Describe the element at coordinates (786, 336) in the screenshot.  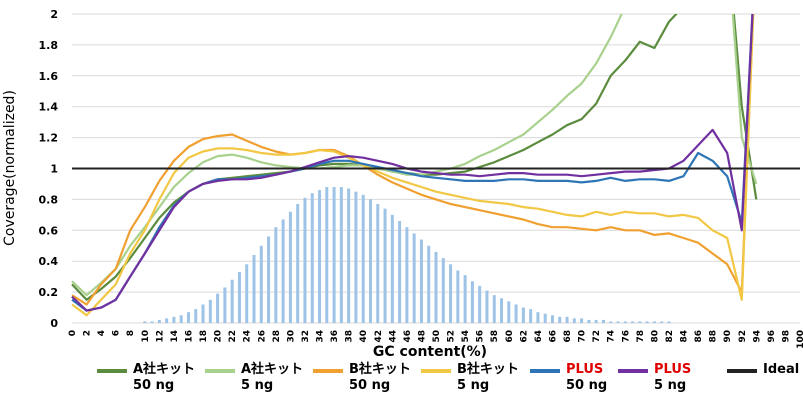
I see `x-tick-label: 98` at that location.